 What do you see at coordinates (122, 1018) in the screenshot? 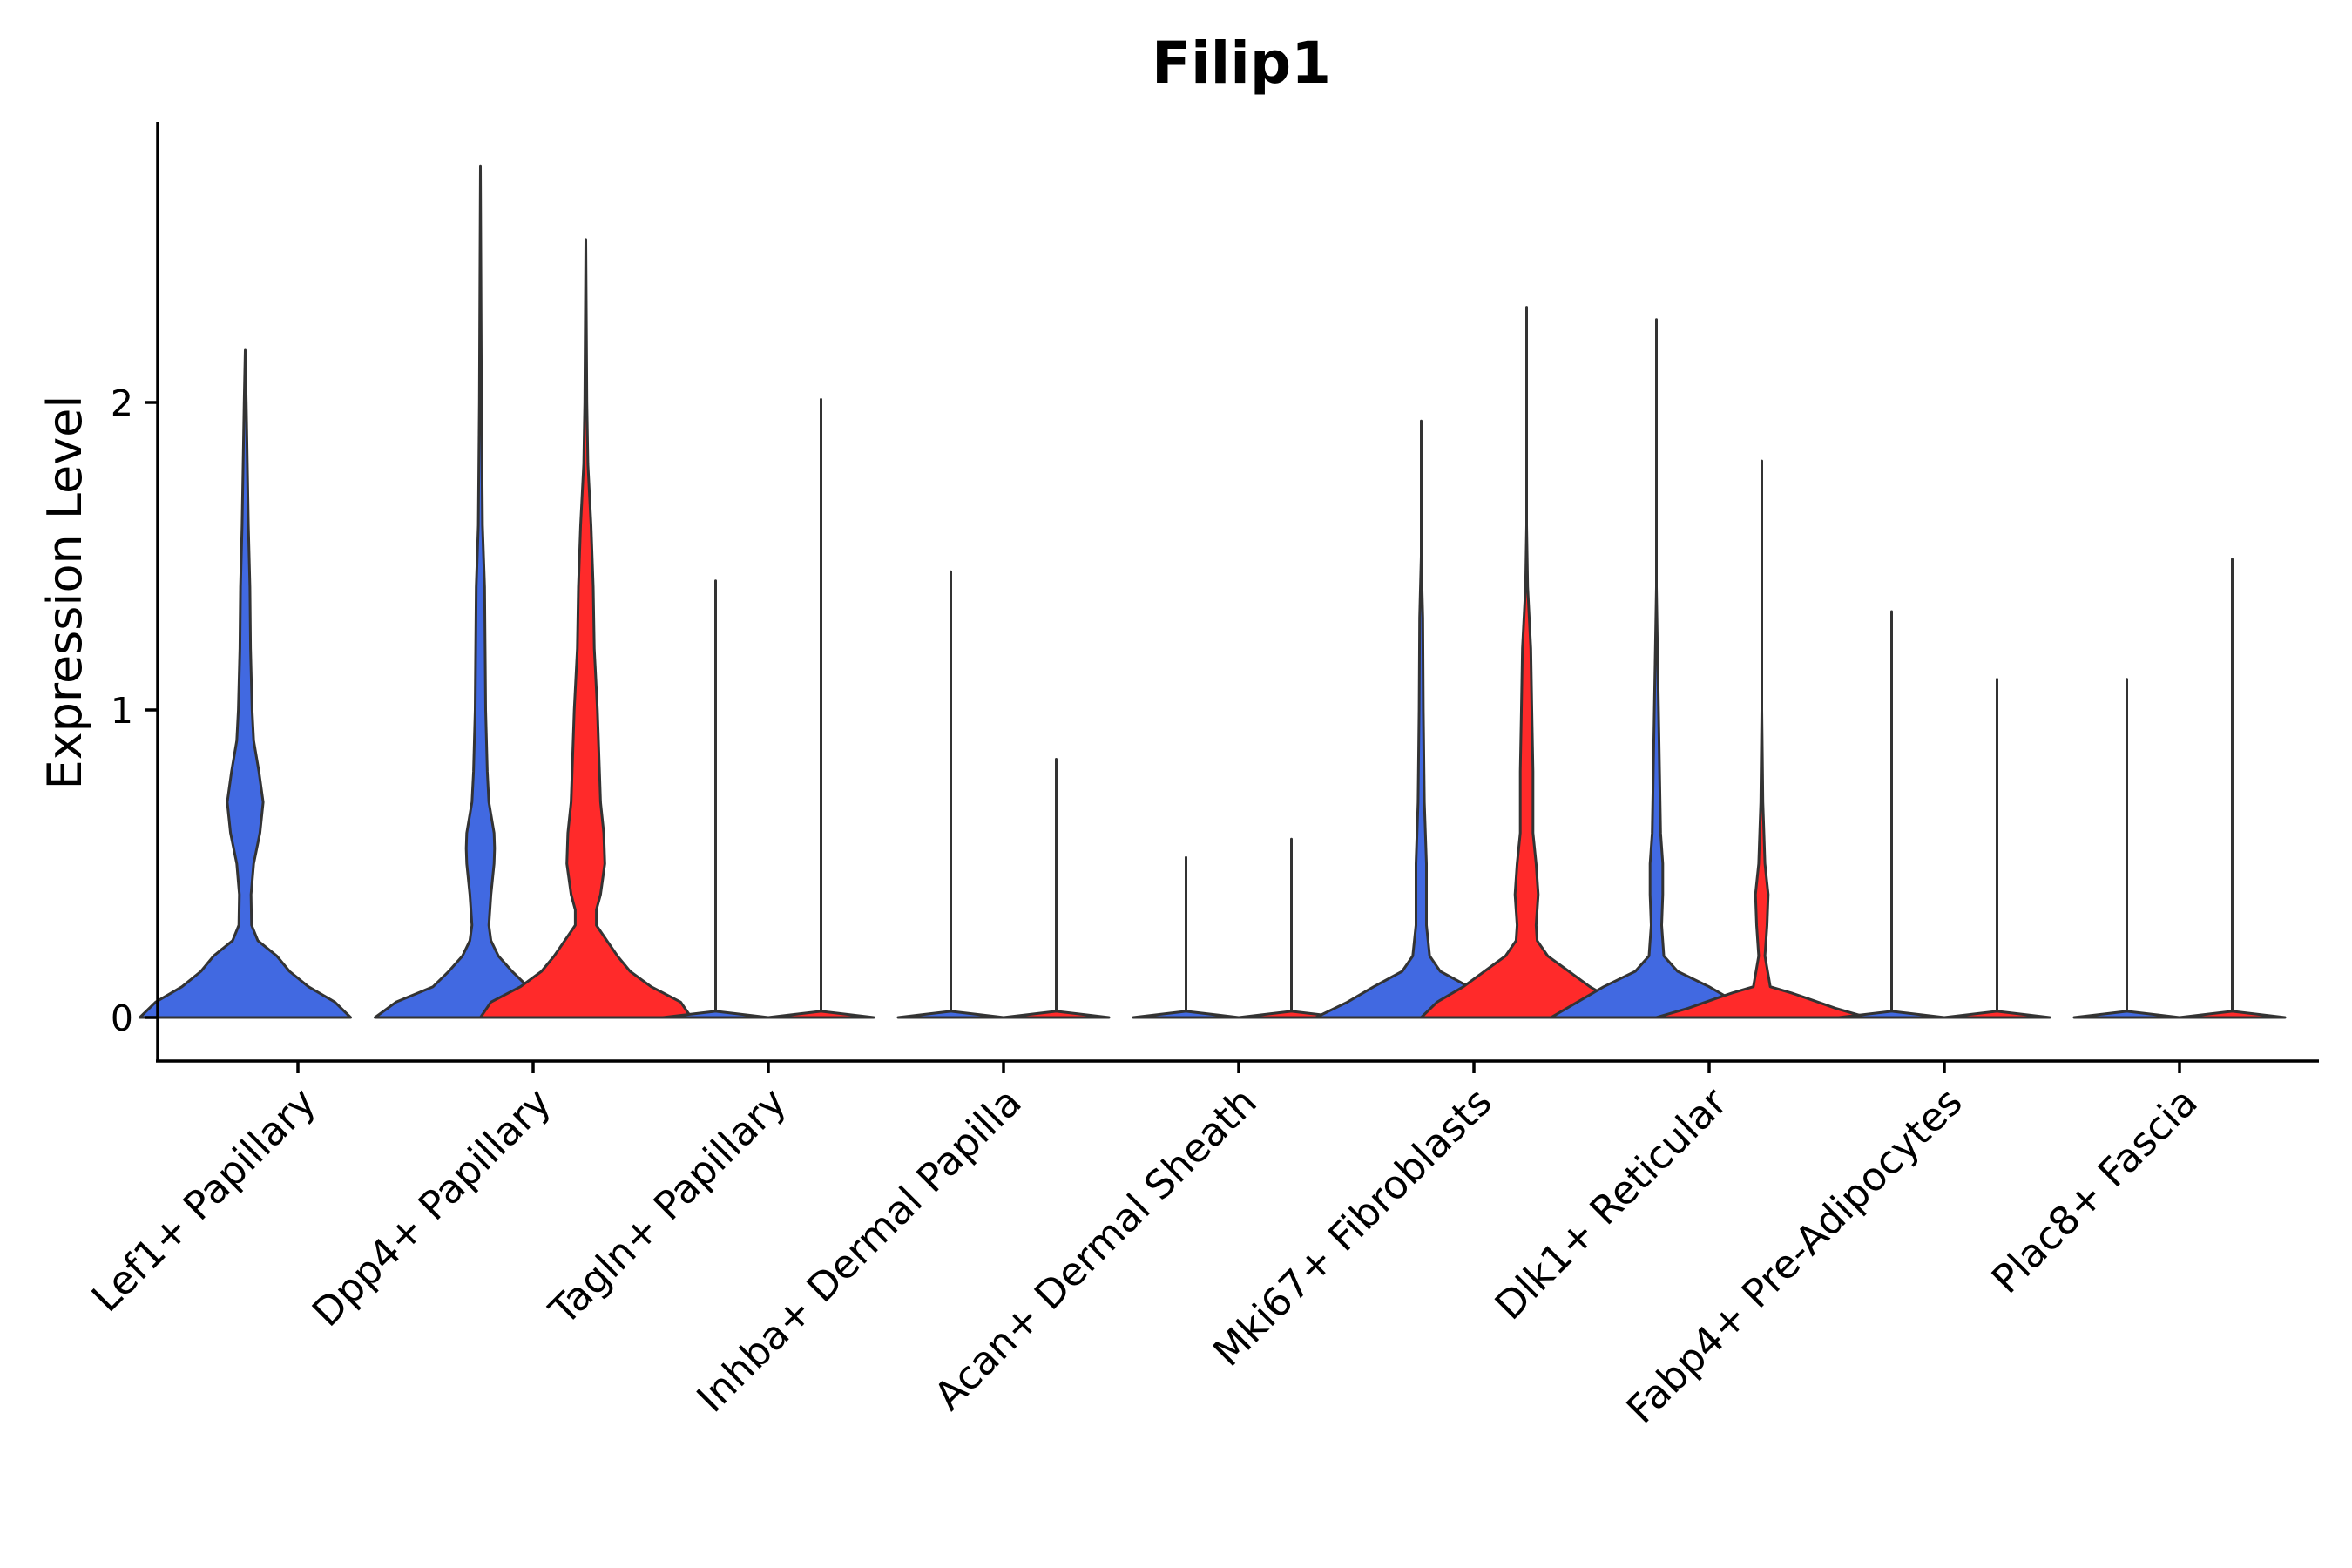
I see `y-tick-label: 0` at bounding box center [122, 1018].